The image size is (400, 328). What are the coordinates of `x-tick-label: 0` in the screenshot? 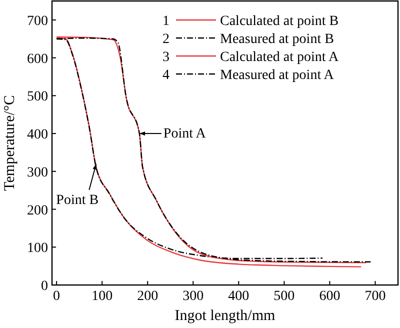 It's located at (56, 296).